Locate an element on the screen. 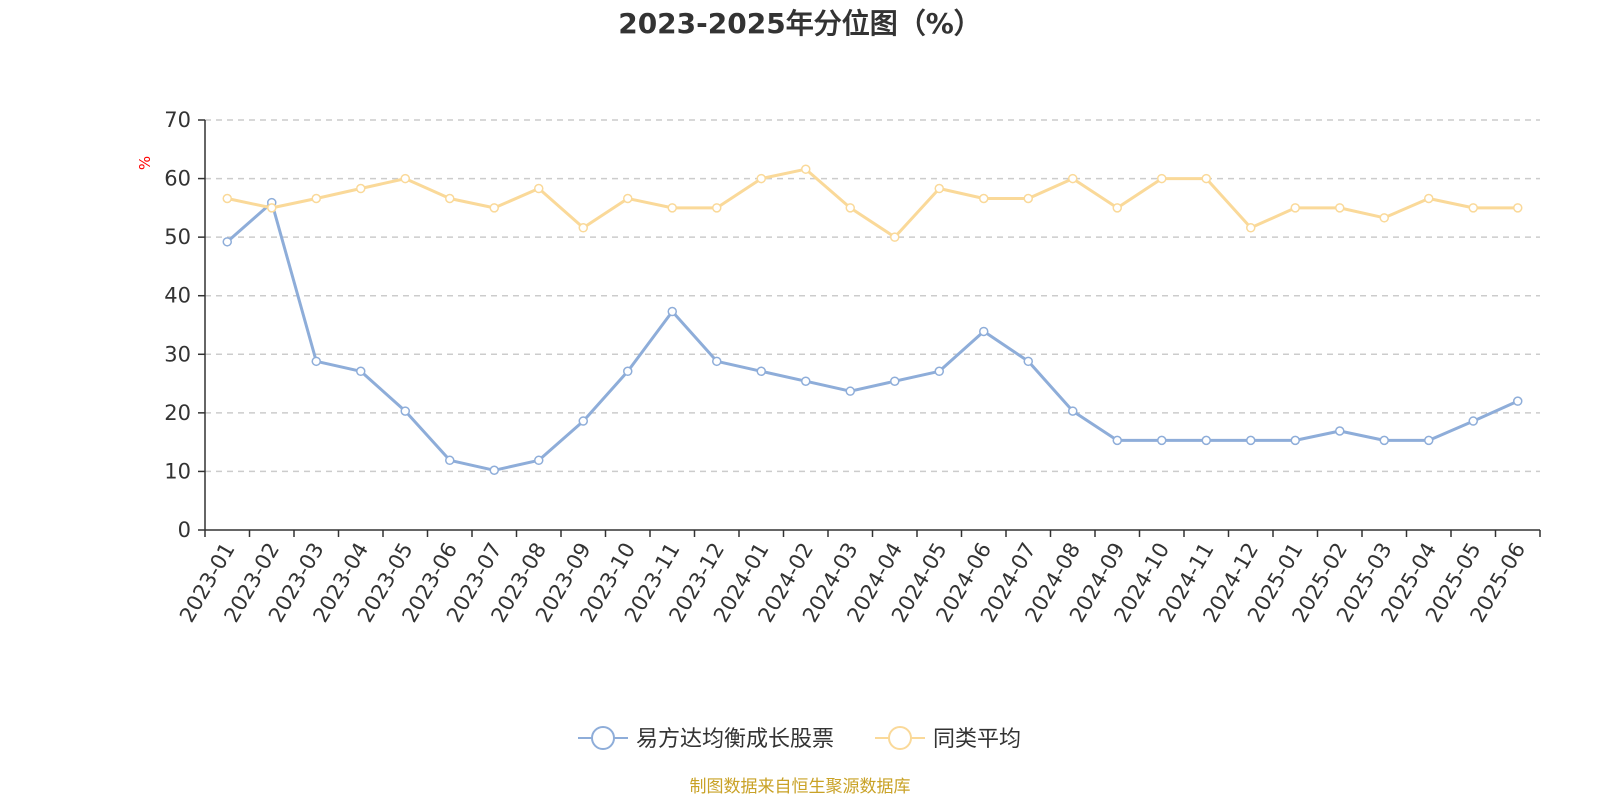 The height and width of the screenshot is (800, 1600). y-tick-label: 60 is located at coordinates (177, 179).